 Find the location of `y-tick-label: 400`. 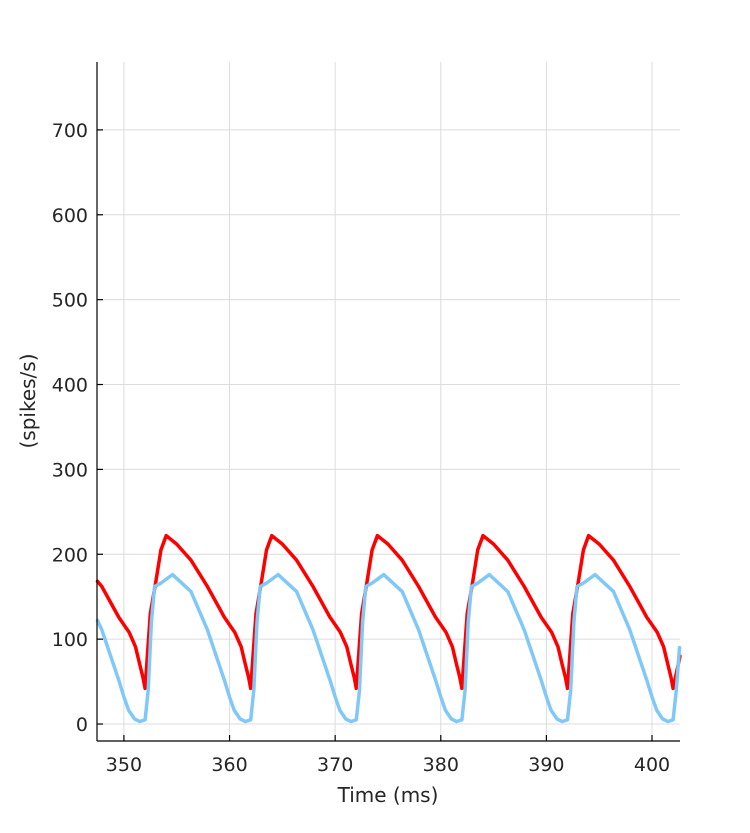

y-tick-label: 400 is located at coordinates (70, 386).